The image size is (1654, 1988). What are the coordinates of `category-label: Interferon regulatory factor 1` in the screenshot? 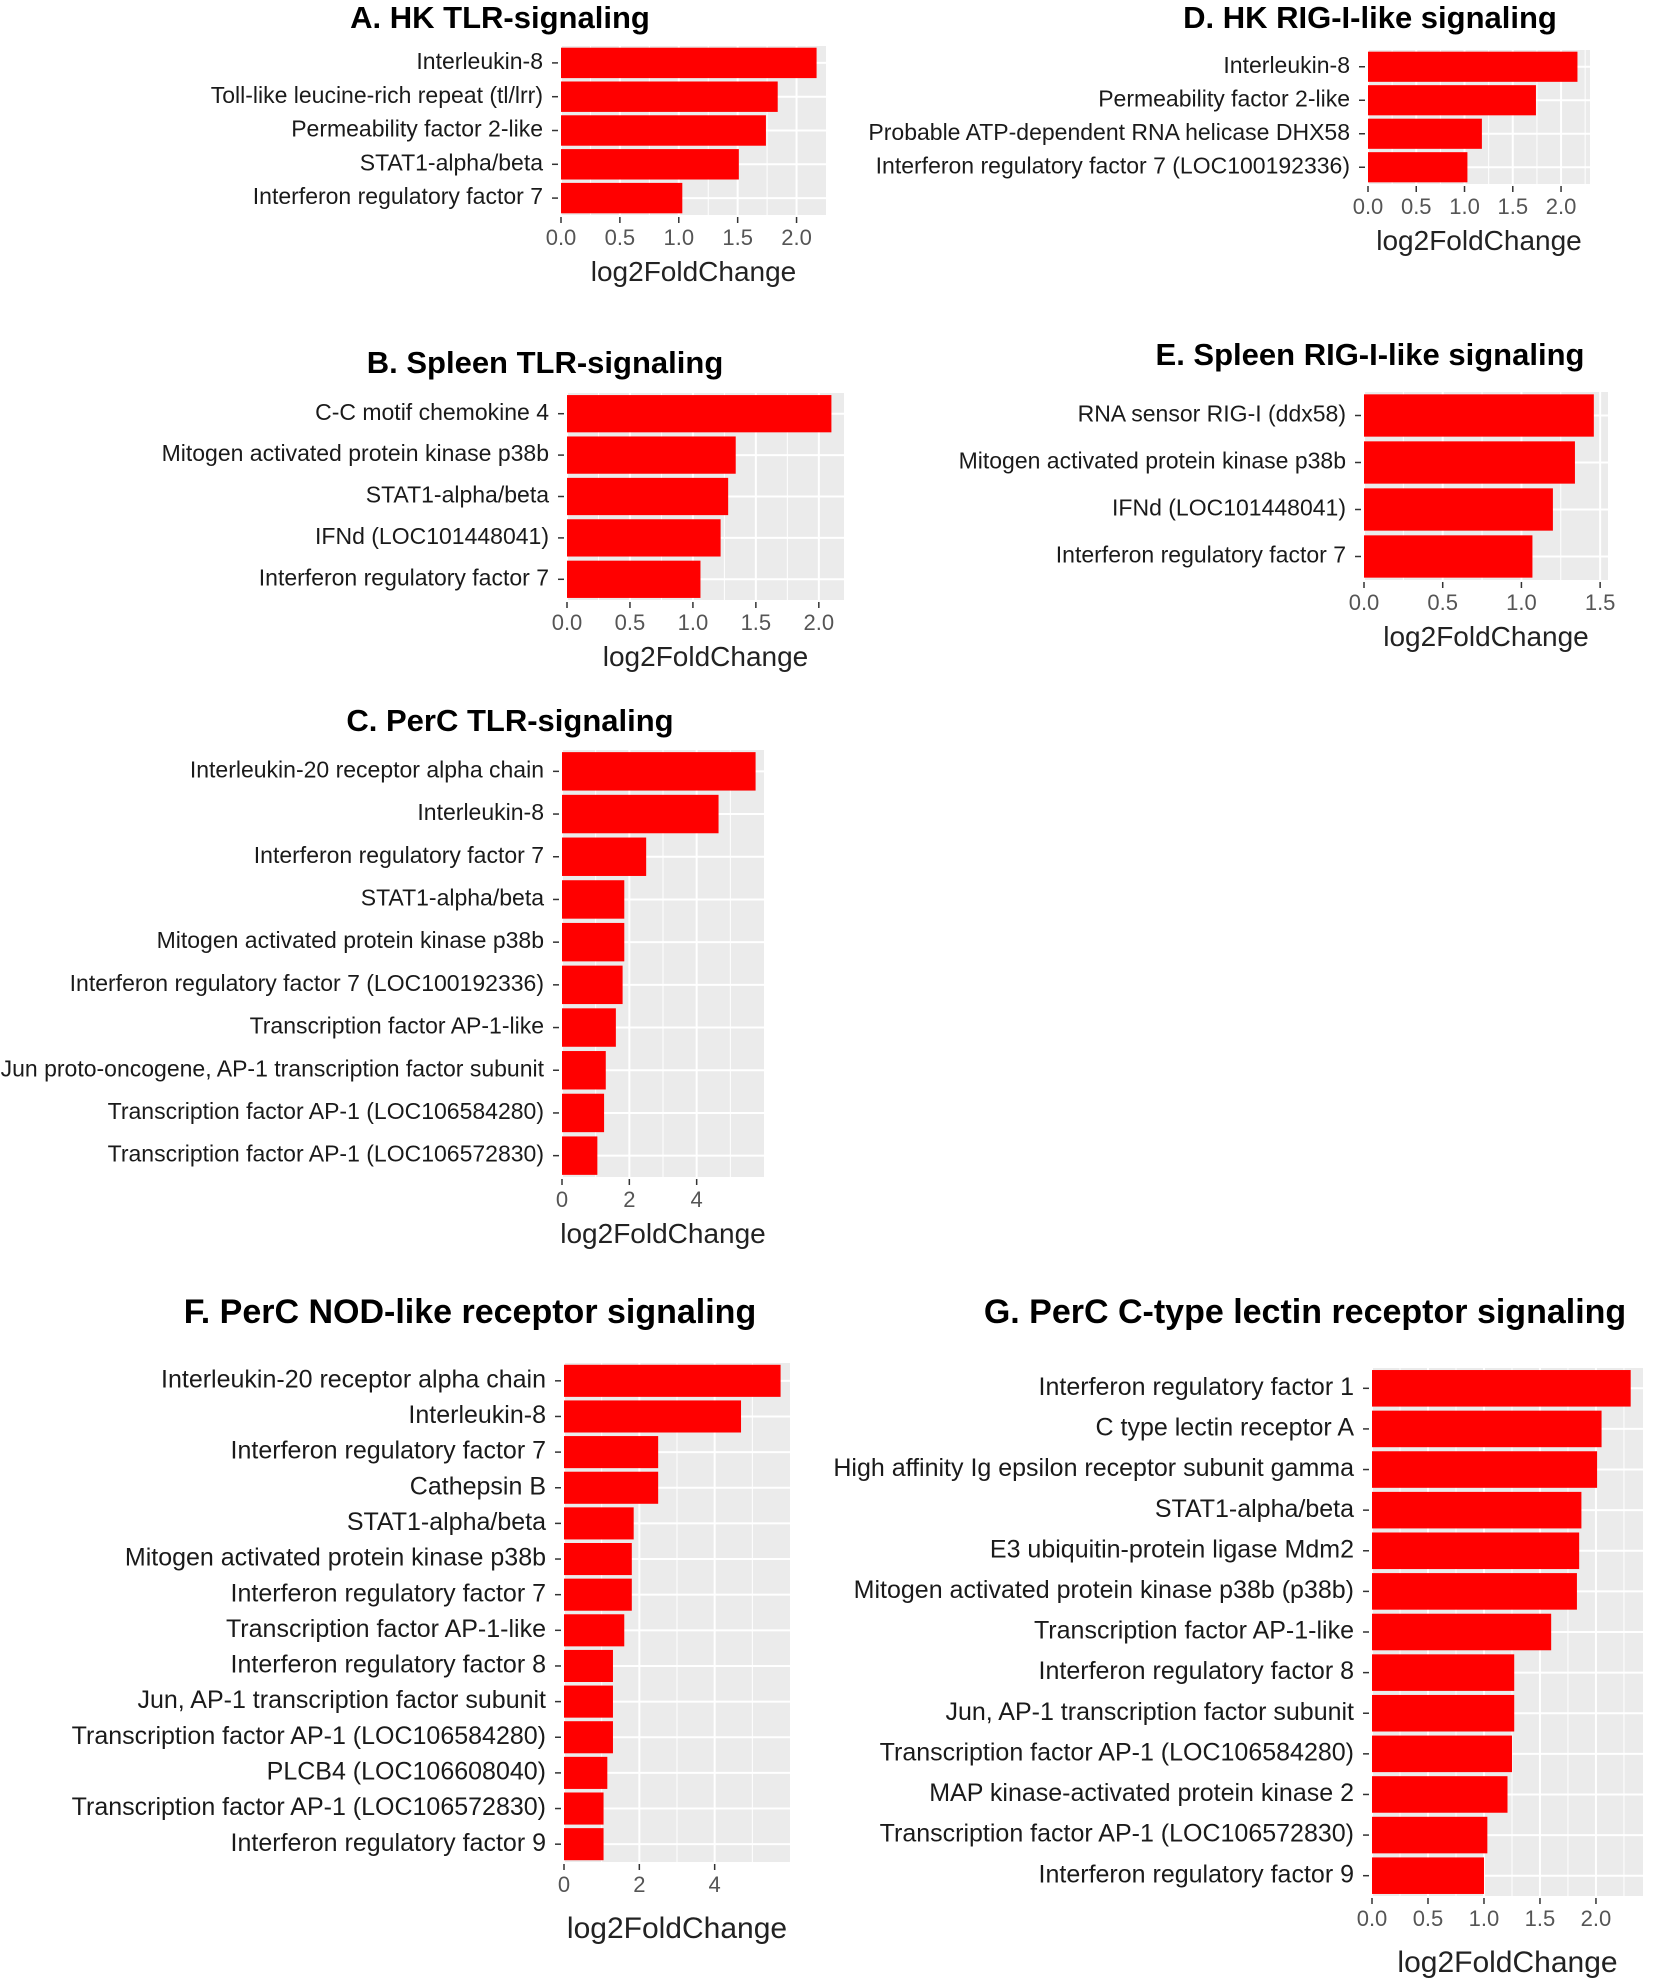 It's located at (1196, 1387).